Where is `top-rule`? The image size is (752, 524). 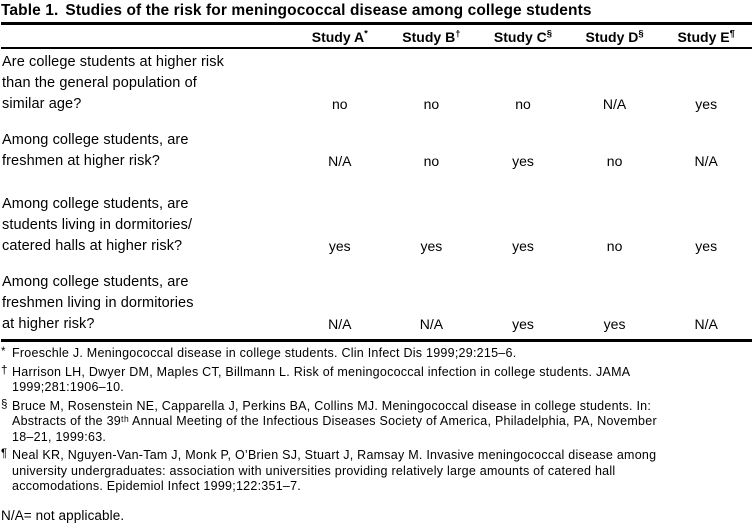
top-rule is located at coordinates (376, 23).